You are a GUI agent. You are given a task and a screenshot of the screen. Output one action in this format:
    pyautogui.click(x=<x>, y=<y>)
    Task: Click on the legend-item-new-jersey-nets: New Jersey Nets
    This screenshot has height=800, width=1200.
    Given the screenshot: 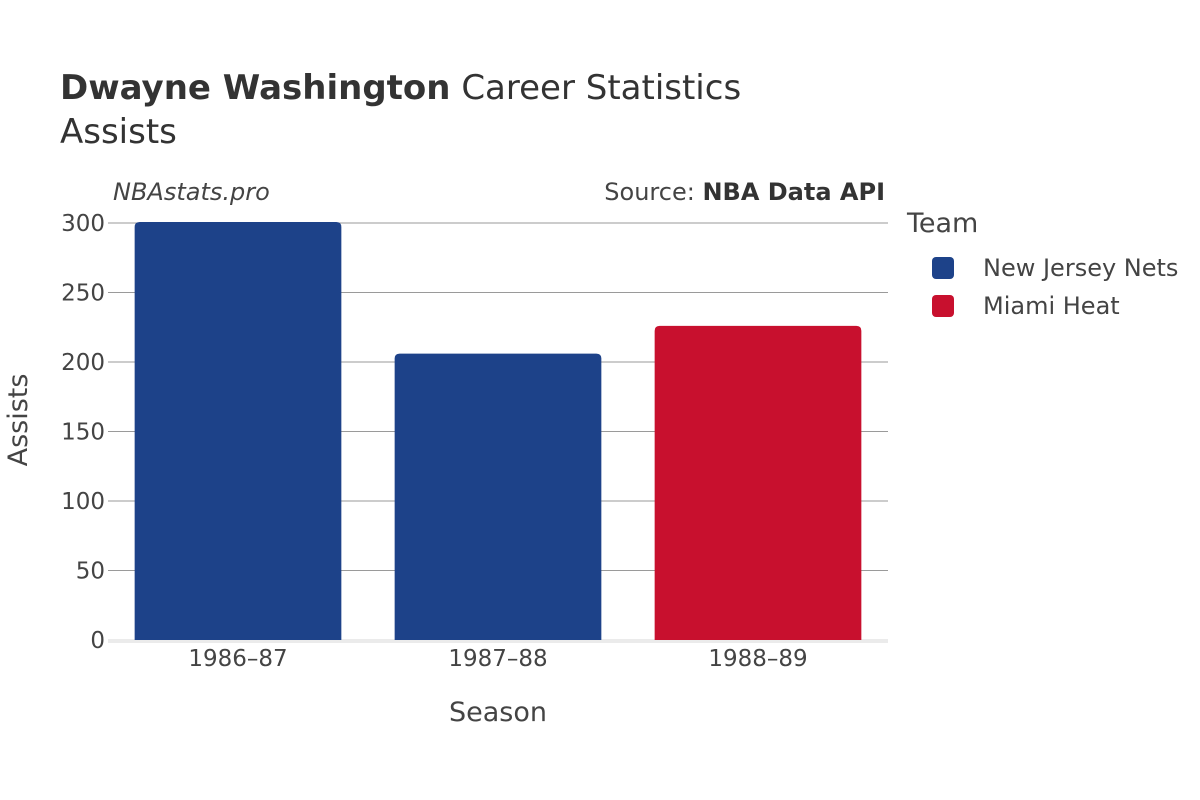 What is the action you would take?
    pyautogui.click(x=1042, y=268)
    